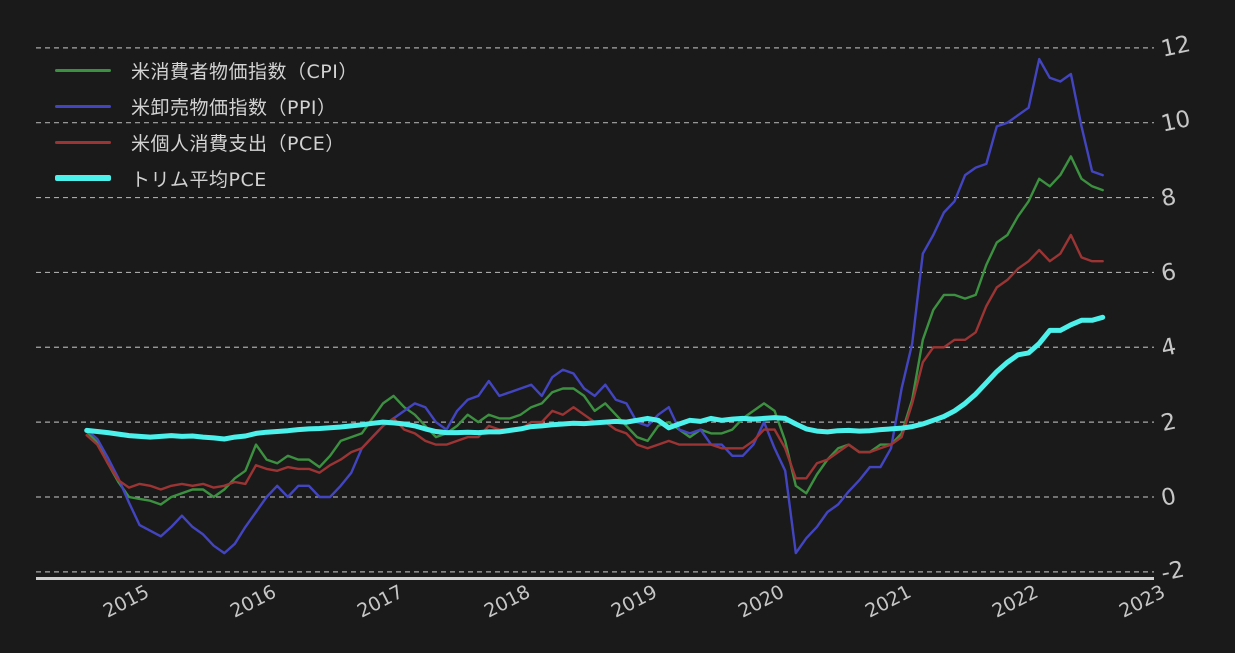  I want to click on legend-item-1: 米卸売物価指数（PPI）, so click(206, 106).